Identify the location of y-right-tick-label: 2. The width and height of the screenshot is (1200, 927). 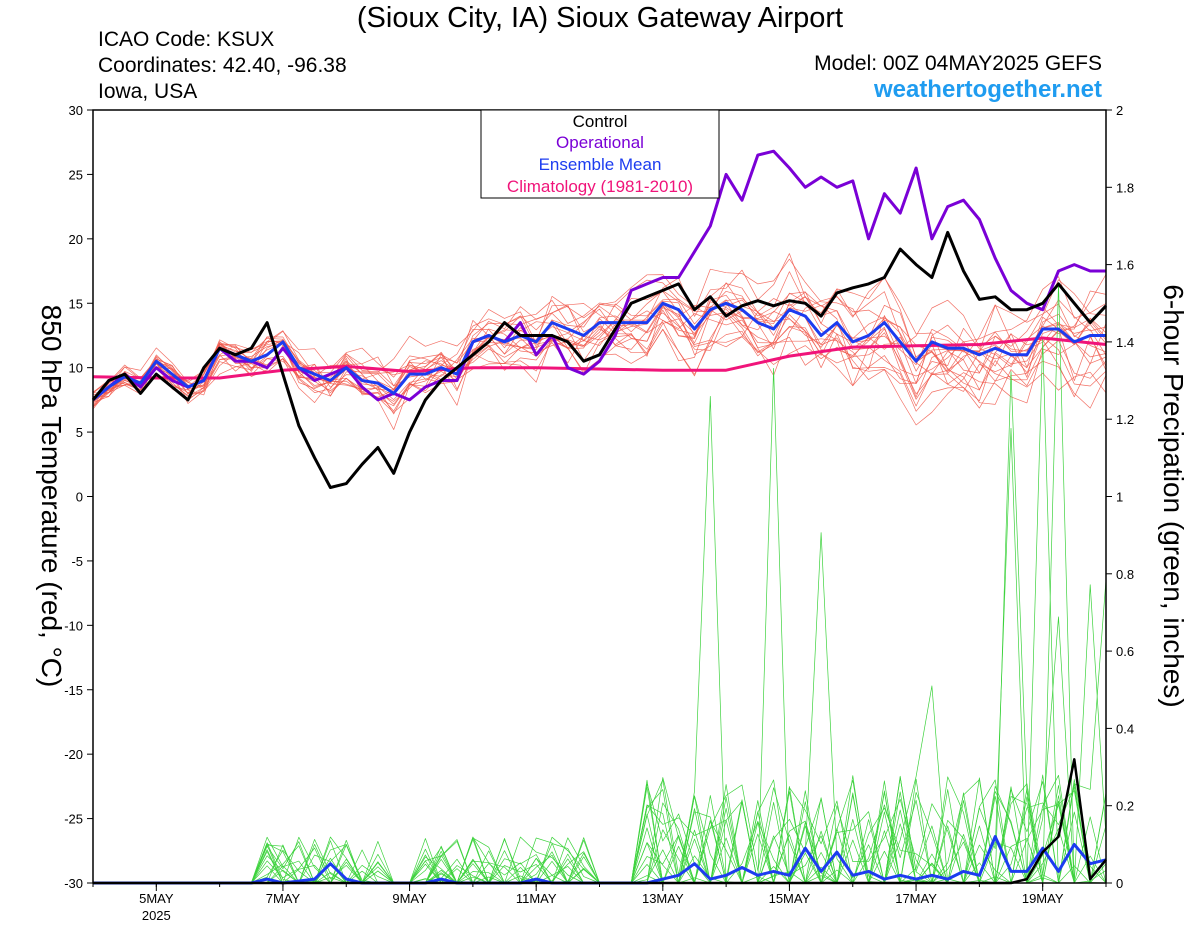
(1119, 110).